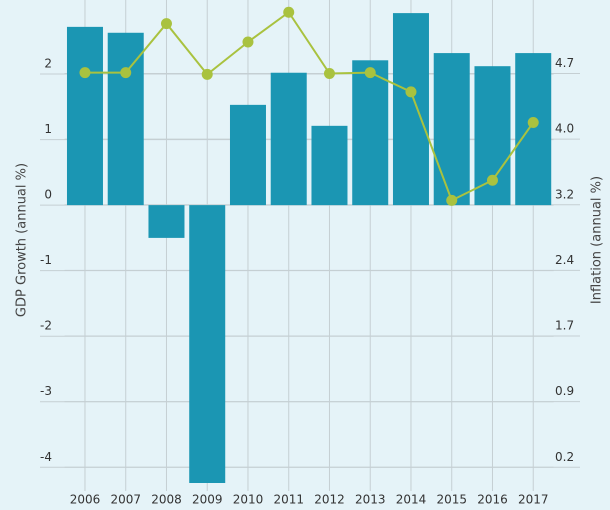  What do you see at coordinates (329, 500) in the screenshot?
I see `x-tick-label: 2012` at bounding box center [329, 500].